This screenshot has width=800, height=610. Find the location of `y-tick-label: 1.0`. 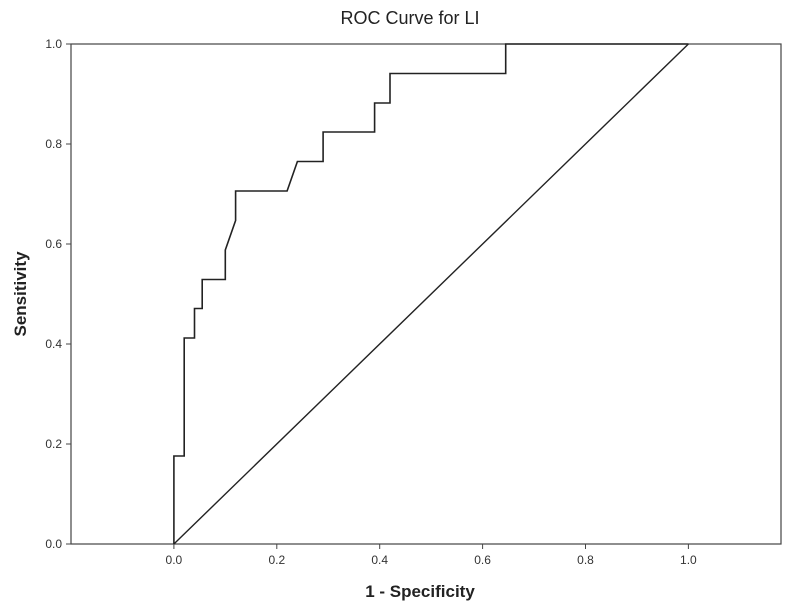

y-tick-label: 1.0 is located at coordinates (53, 44).